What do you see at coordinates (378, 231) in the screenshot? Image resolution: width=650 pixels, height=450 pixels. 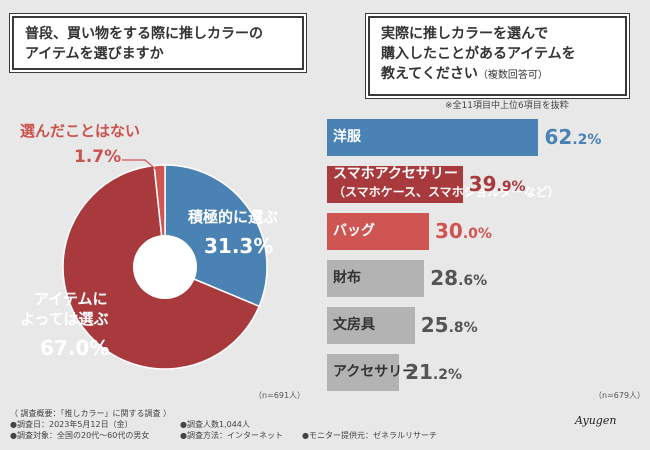 I see `bar-3: バッグ` at bounding box center [378, 231].